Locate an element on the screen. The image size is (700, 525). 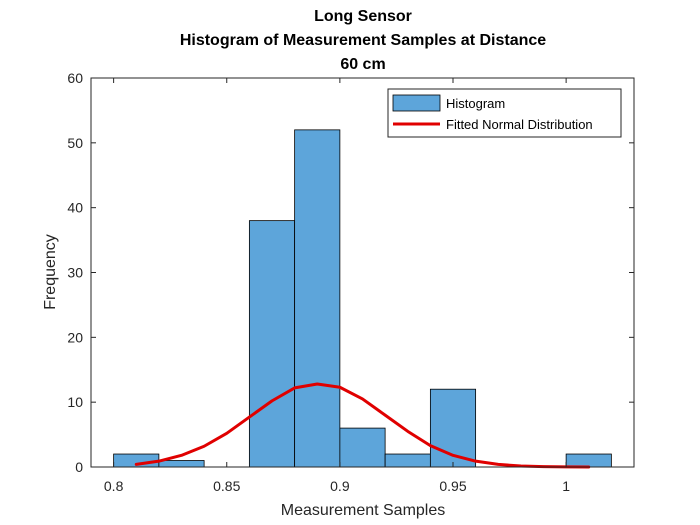
y-tick-label: 50 is located at coordinates (75, 143).